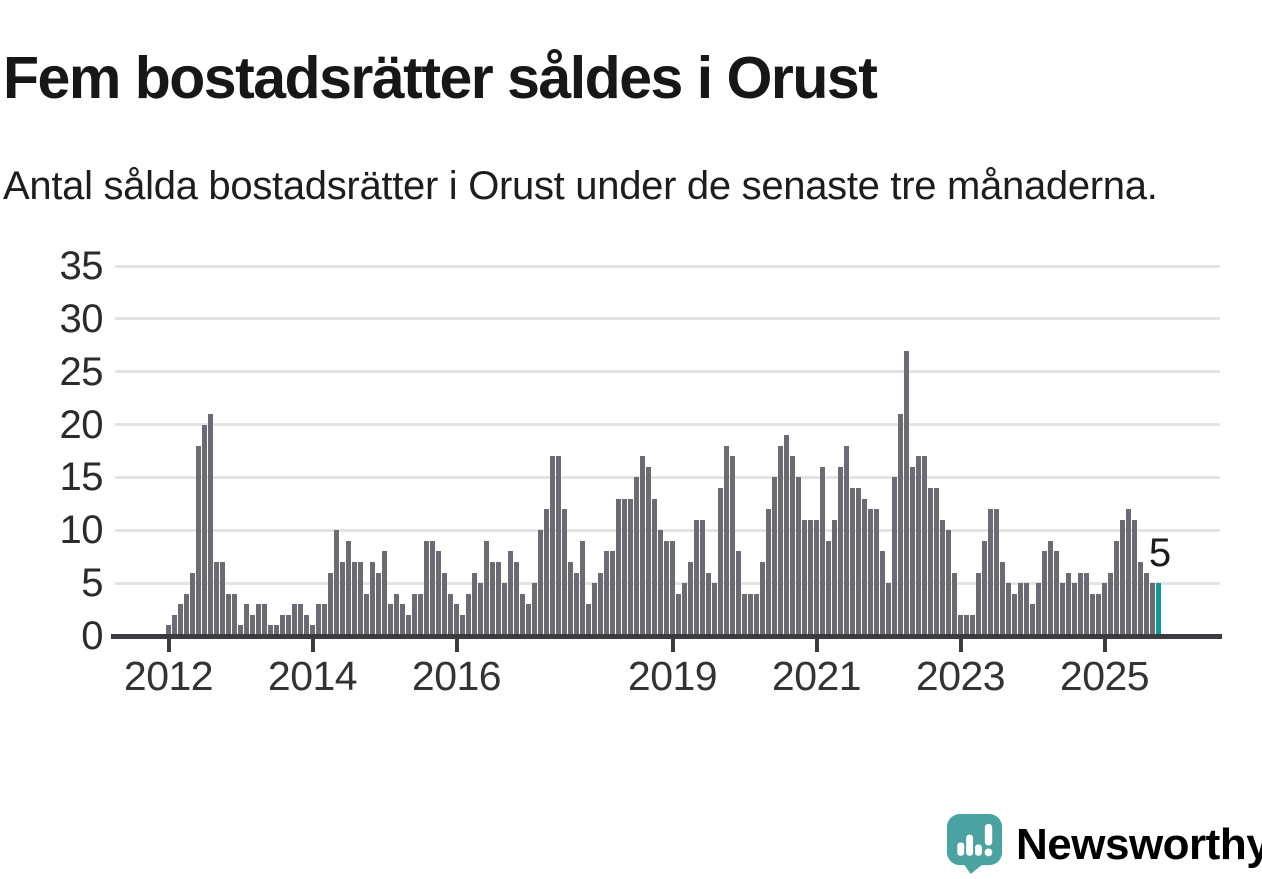 This screenshot has width=1262, height=879. What do you see at coordinates (81, 530) in the screenshot?
I see `y-axis-label: 10` at bounding box center [81, 530].